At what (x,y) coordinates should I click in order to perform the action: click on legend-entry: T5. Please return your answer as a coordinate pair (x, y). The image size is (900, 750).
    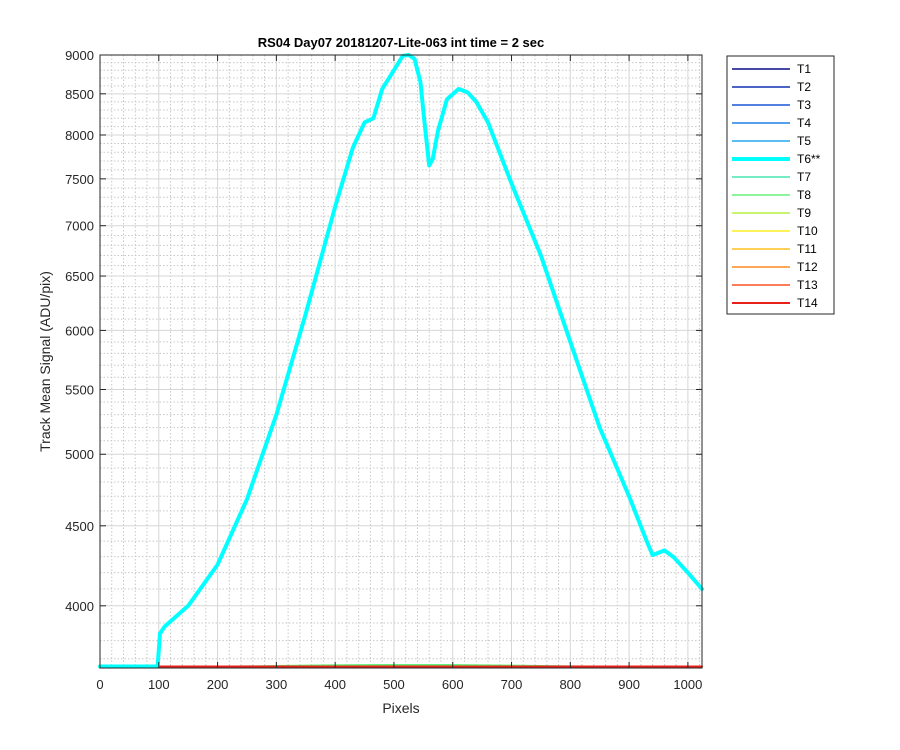
    Looking at the image, I should click on (804, 141).